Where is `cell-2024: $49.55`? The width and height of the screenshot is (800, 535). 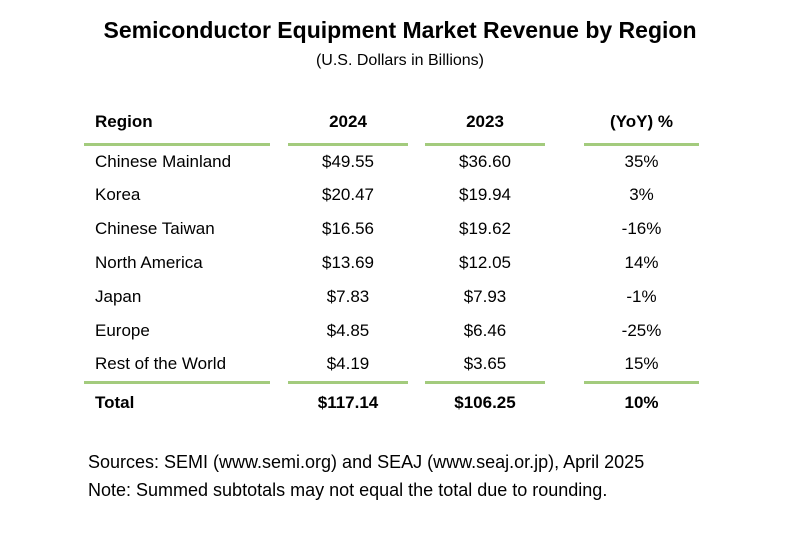 cell-2024: $49.55 is located at coordinates (348, 161).